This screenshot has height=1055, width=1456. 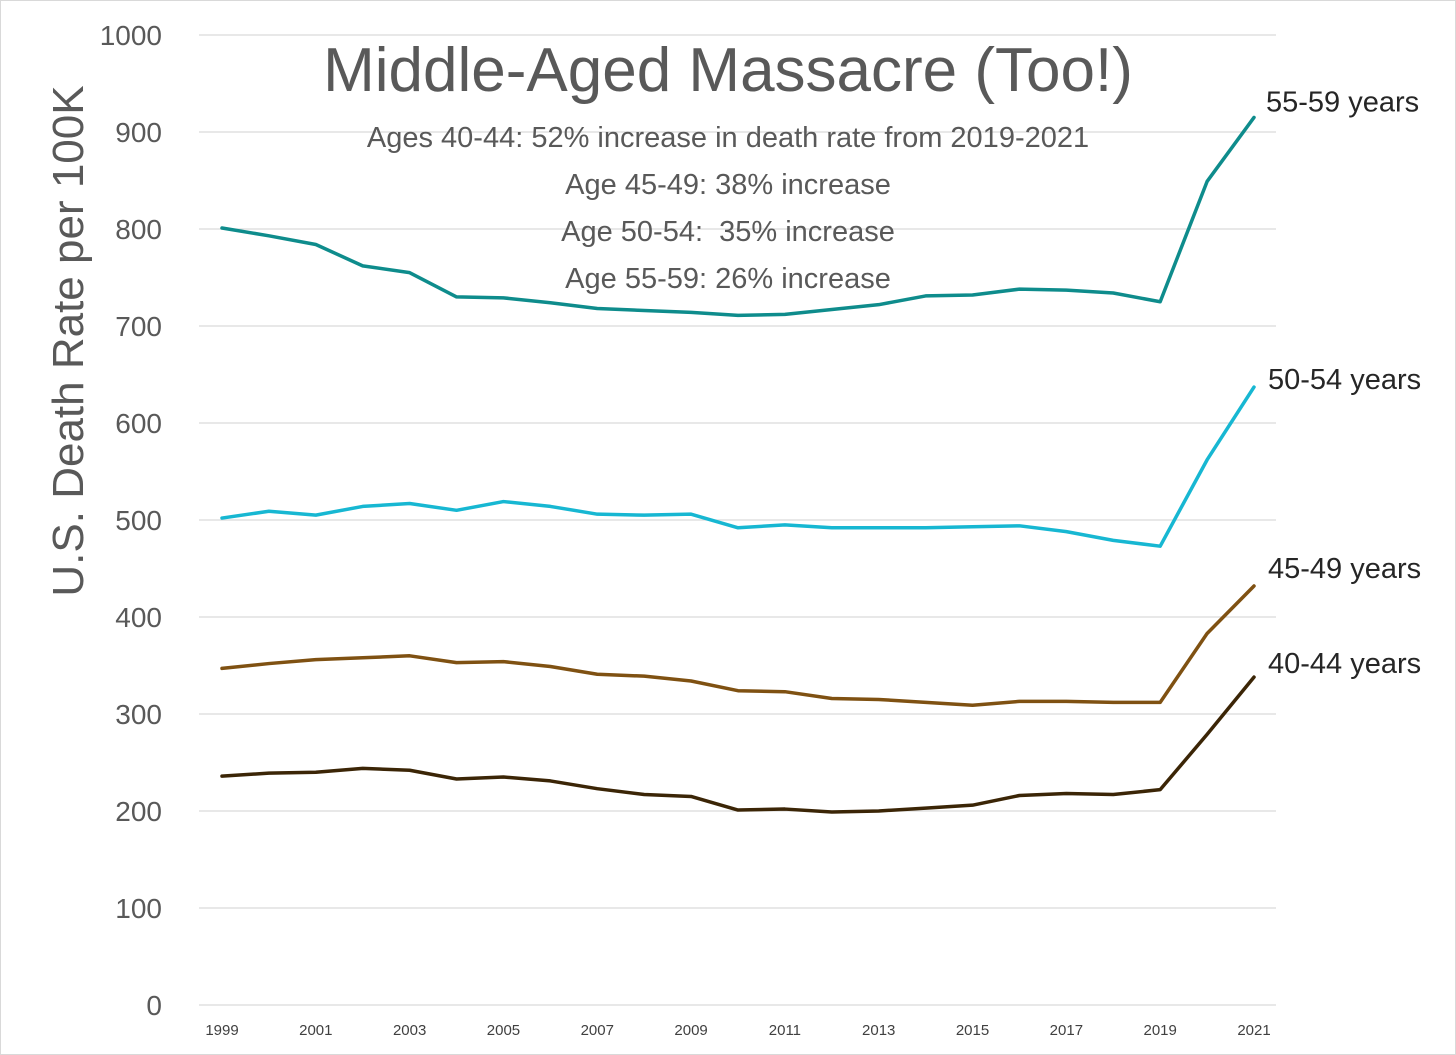 I want to click on x-tick-label: 2013, so click(x=878, y=1030).